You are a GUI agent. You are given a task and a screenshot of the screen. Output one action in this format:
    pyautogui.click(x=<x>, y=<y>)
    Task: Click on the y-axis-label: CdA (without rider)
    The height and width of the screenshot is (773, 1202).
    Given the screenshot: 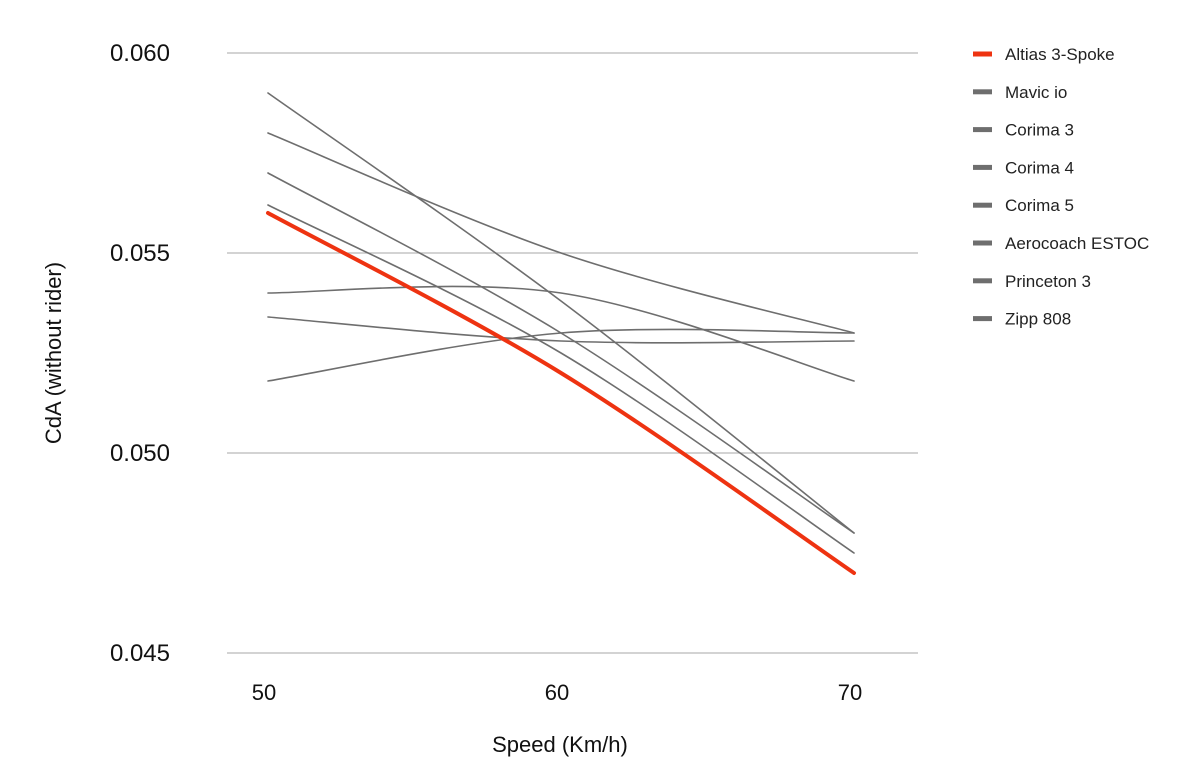 What is the action you would take?
    pyautogui.click(x=53, y=353)
    